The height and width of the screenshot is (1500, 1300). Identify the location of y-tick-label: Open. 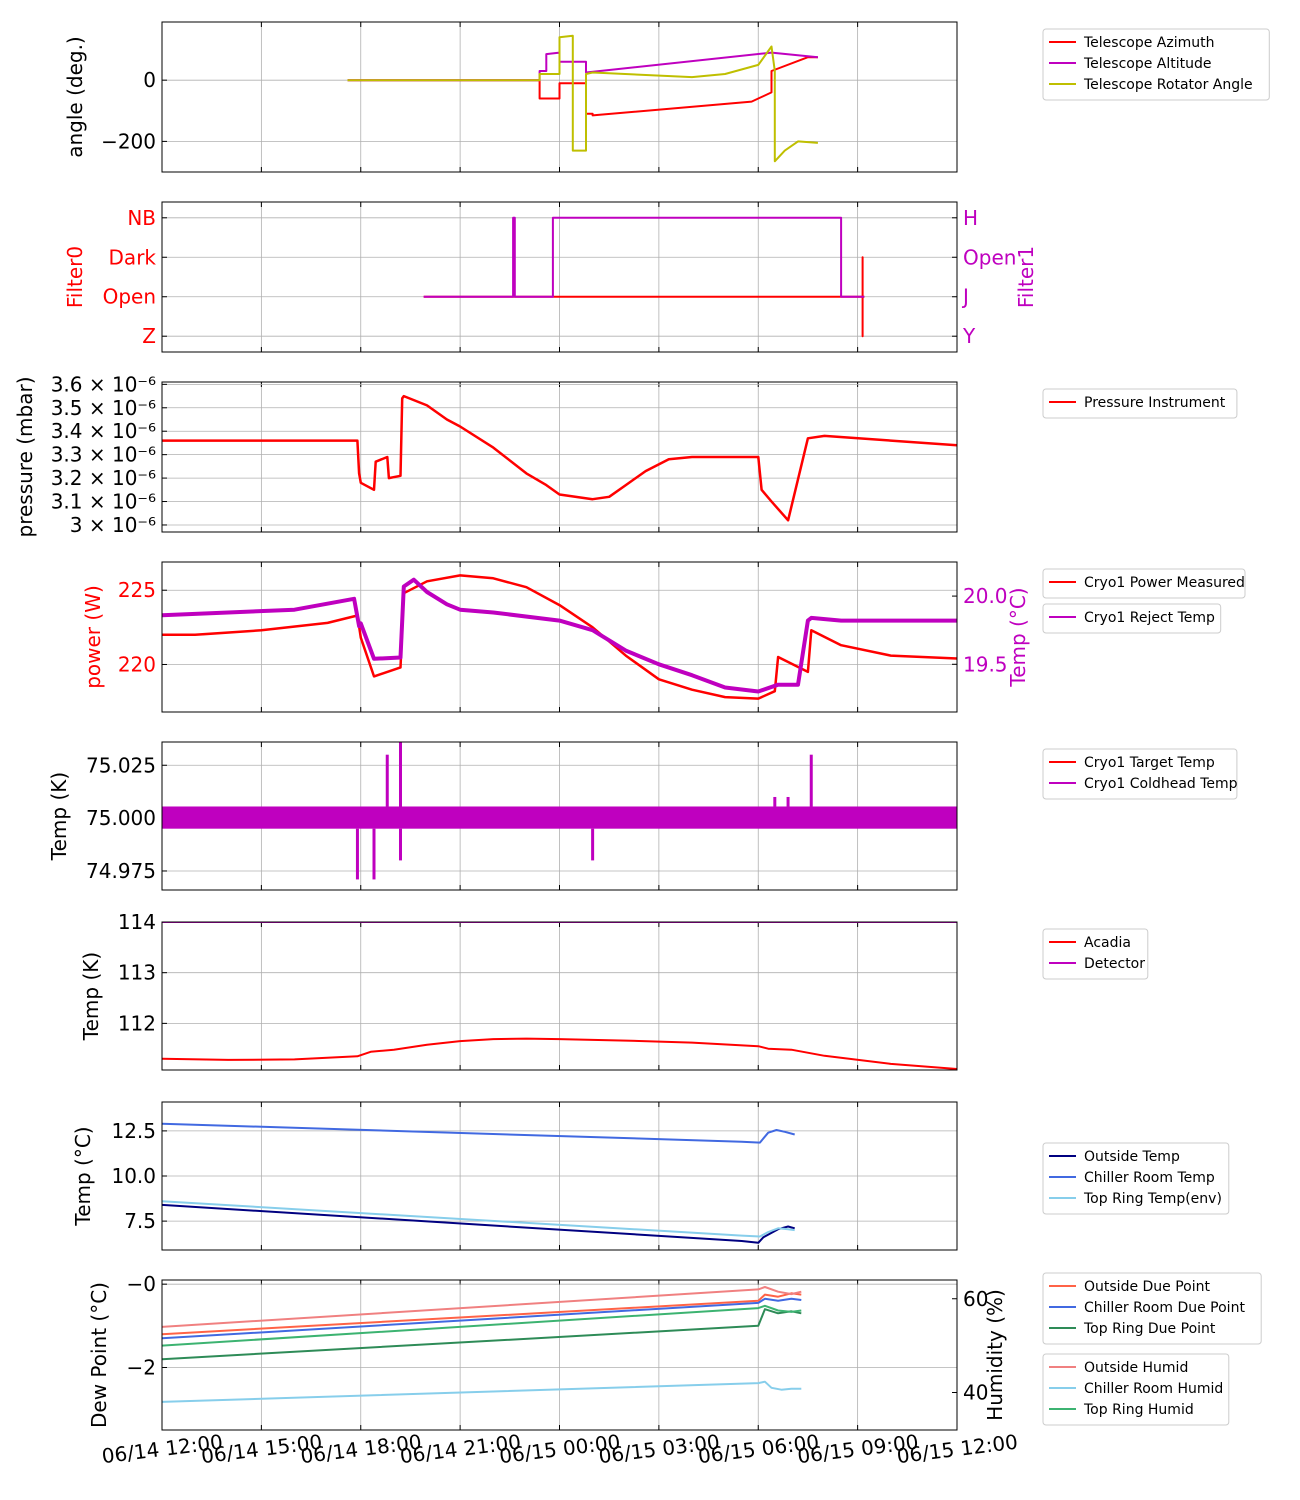
(129, 297).